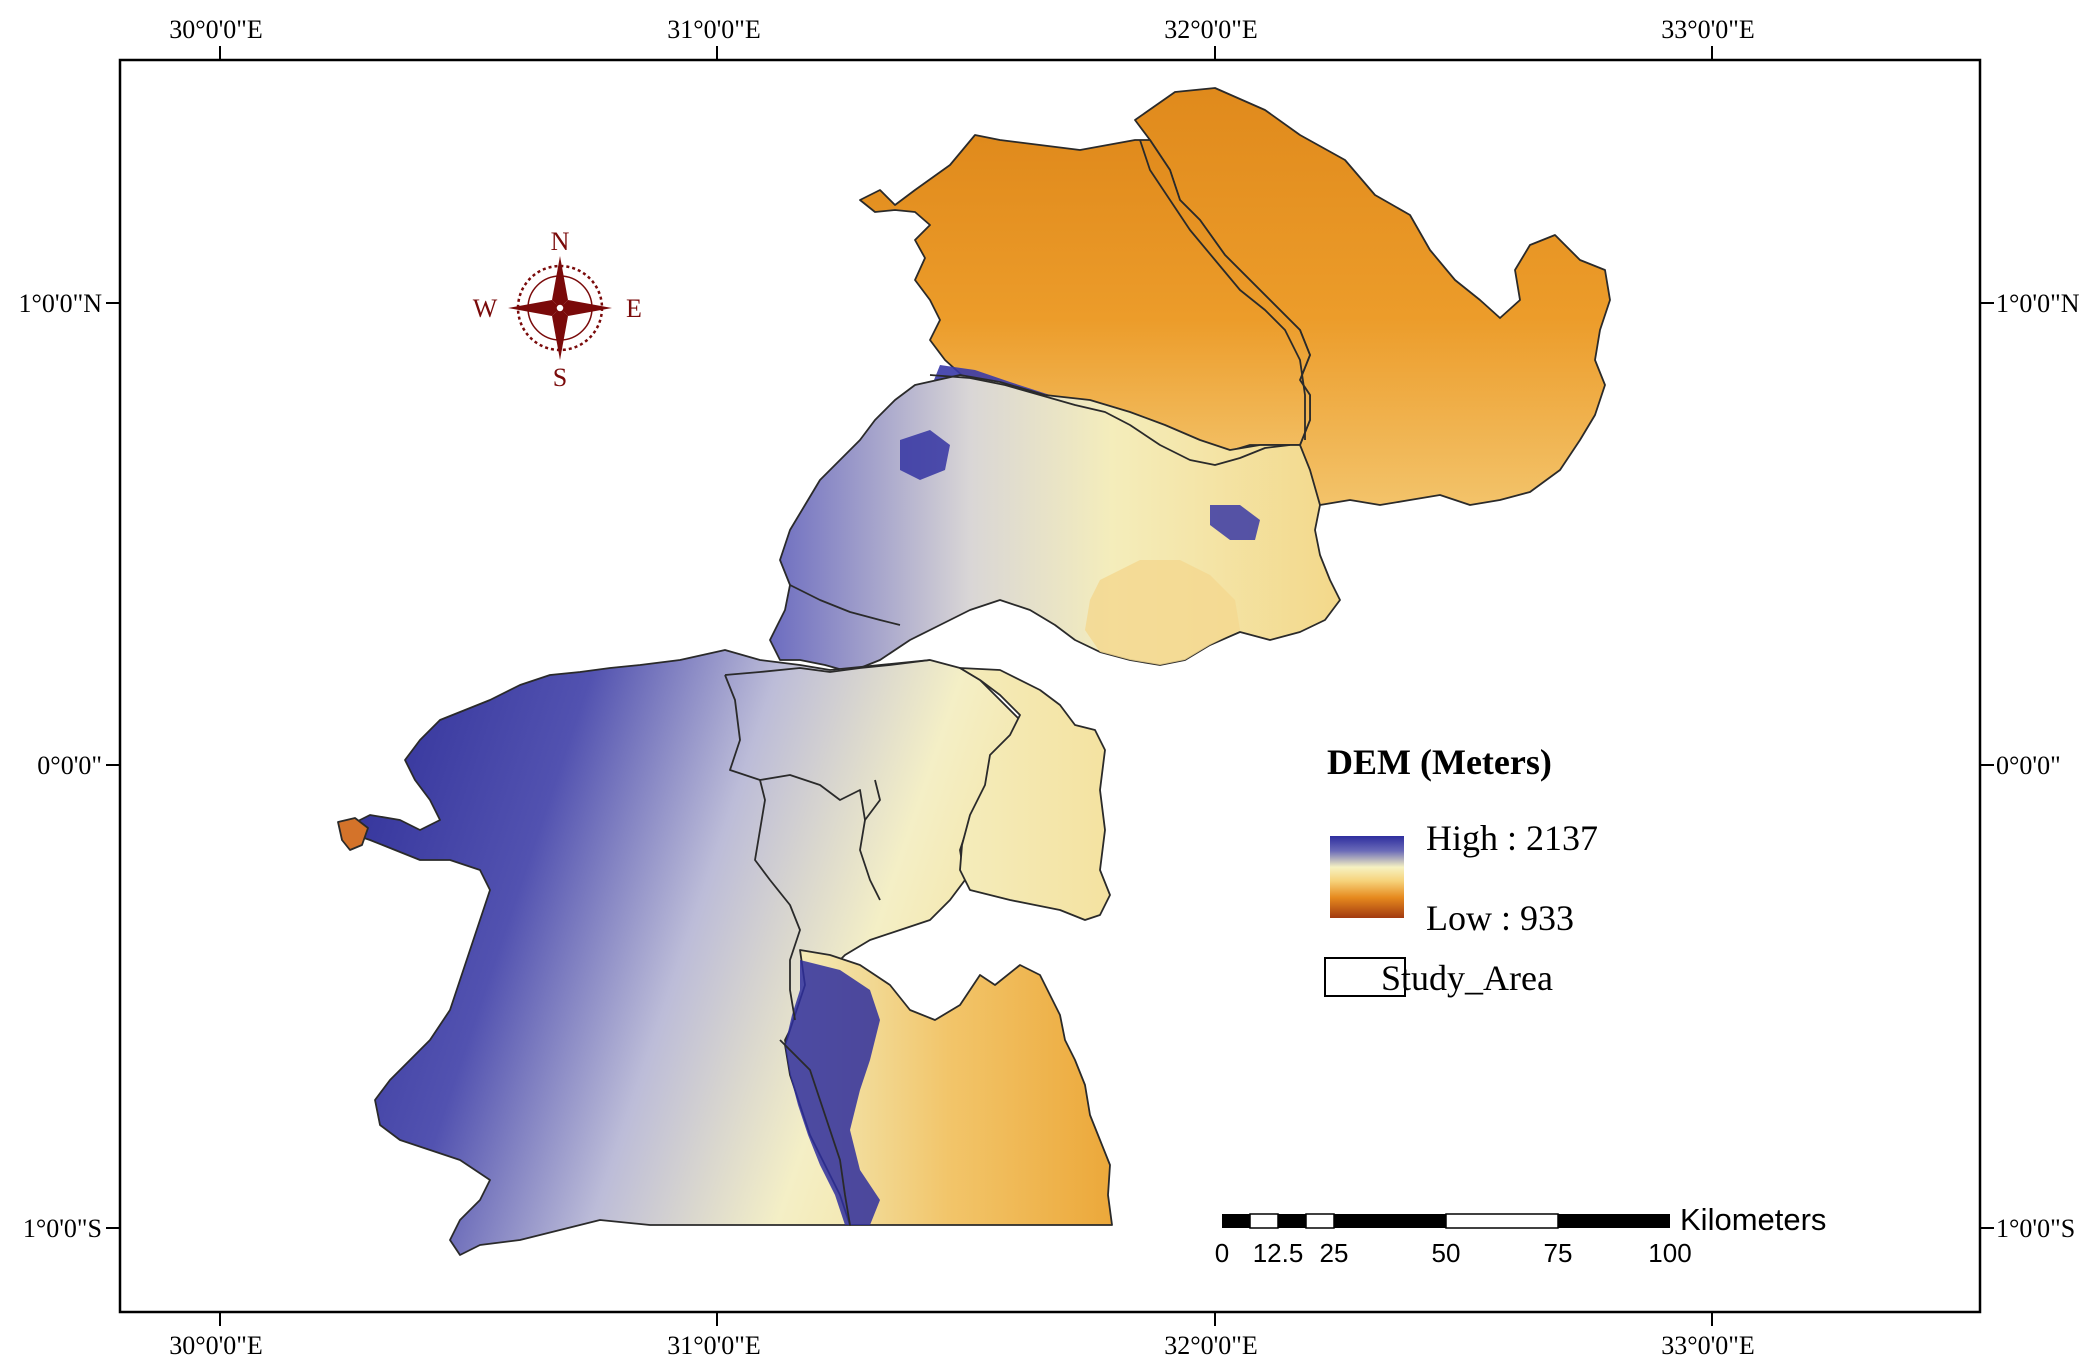 The width and height of the screenshot is (2095, 1368). I want to click on bottom-label-4: 33°0'0"E, so click(1708, 1345).